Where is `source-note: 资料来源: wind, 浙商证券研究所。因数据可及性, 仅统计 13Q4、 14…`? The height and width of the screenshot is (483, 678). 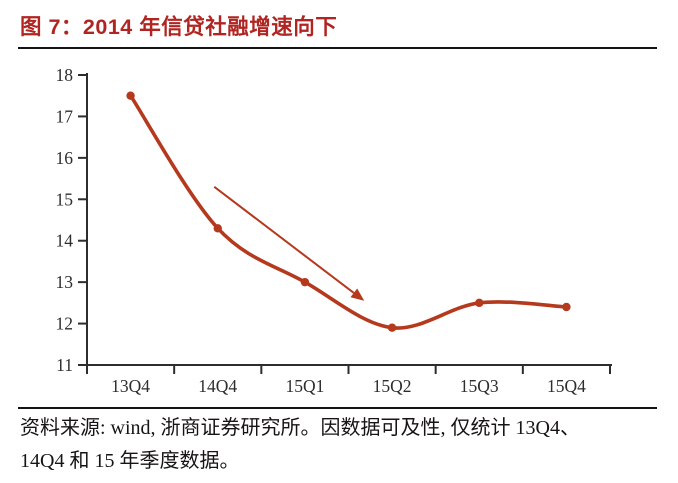
source-note: 资料来源: wind, 浙商证券研究所。因数据可及性, 仅统计 13Q4、 14… is located at coordinates (300, 445).